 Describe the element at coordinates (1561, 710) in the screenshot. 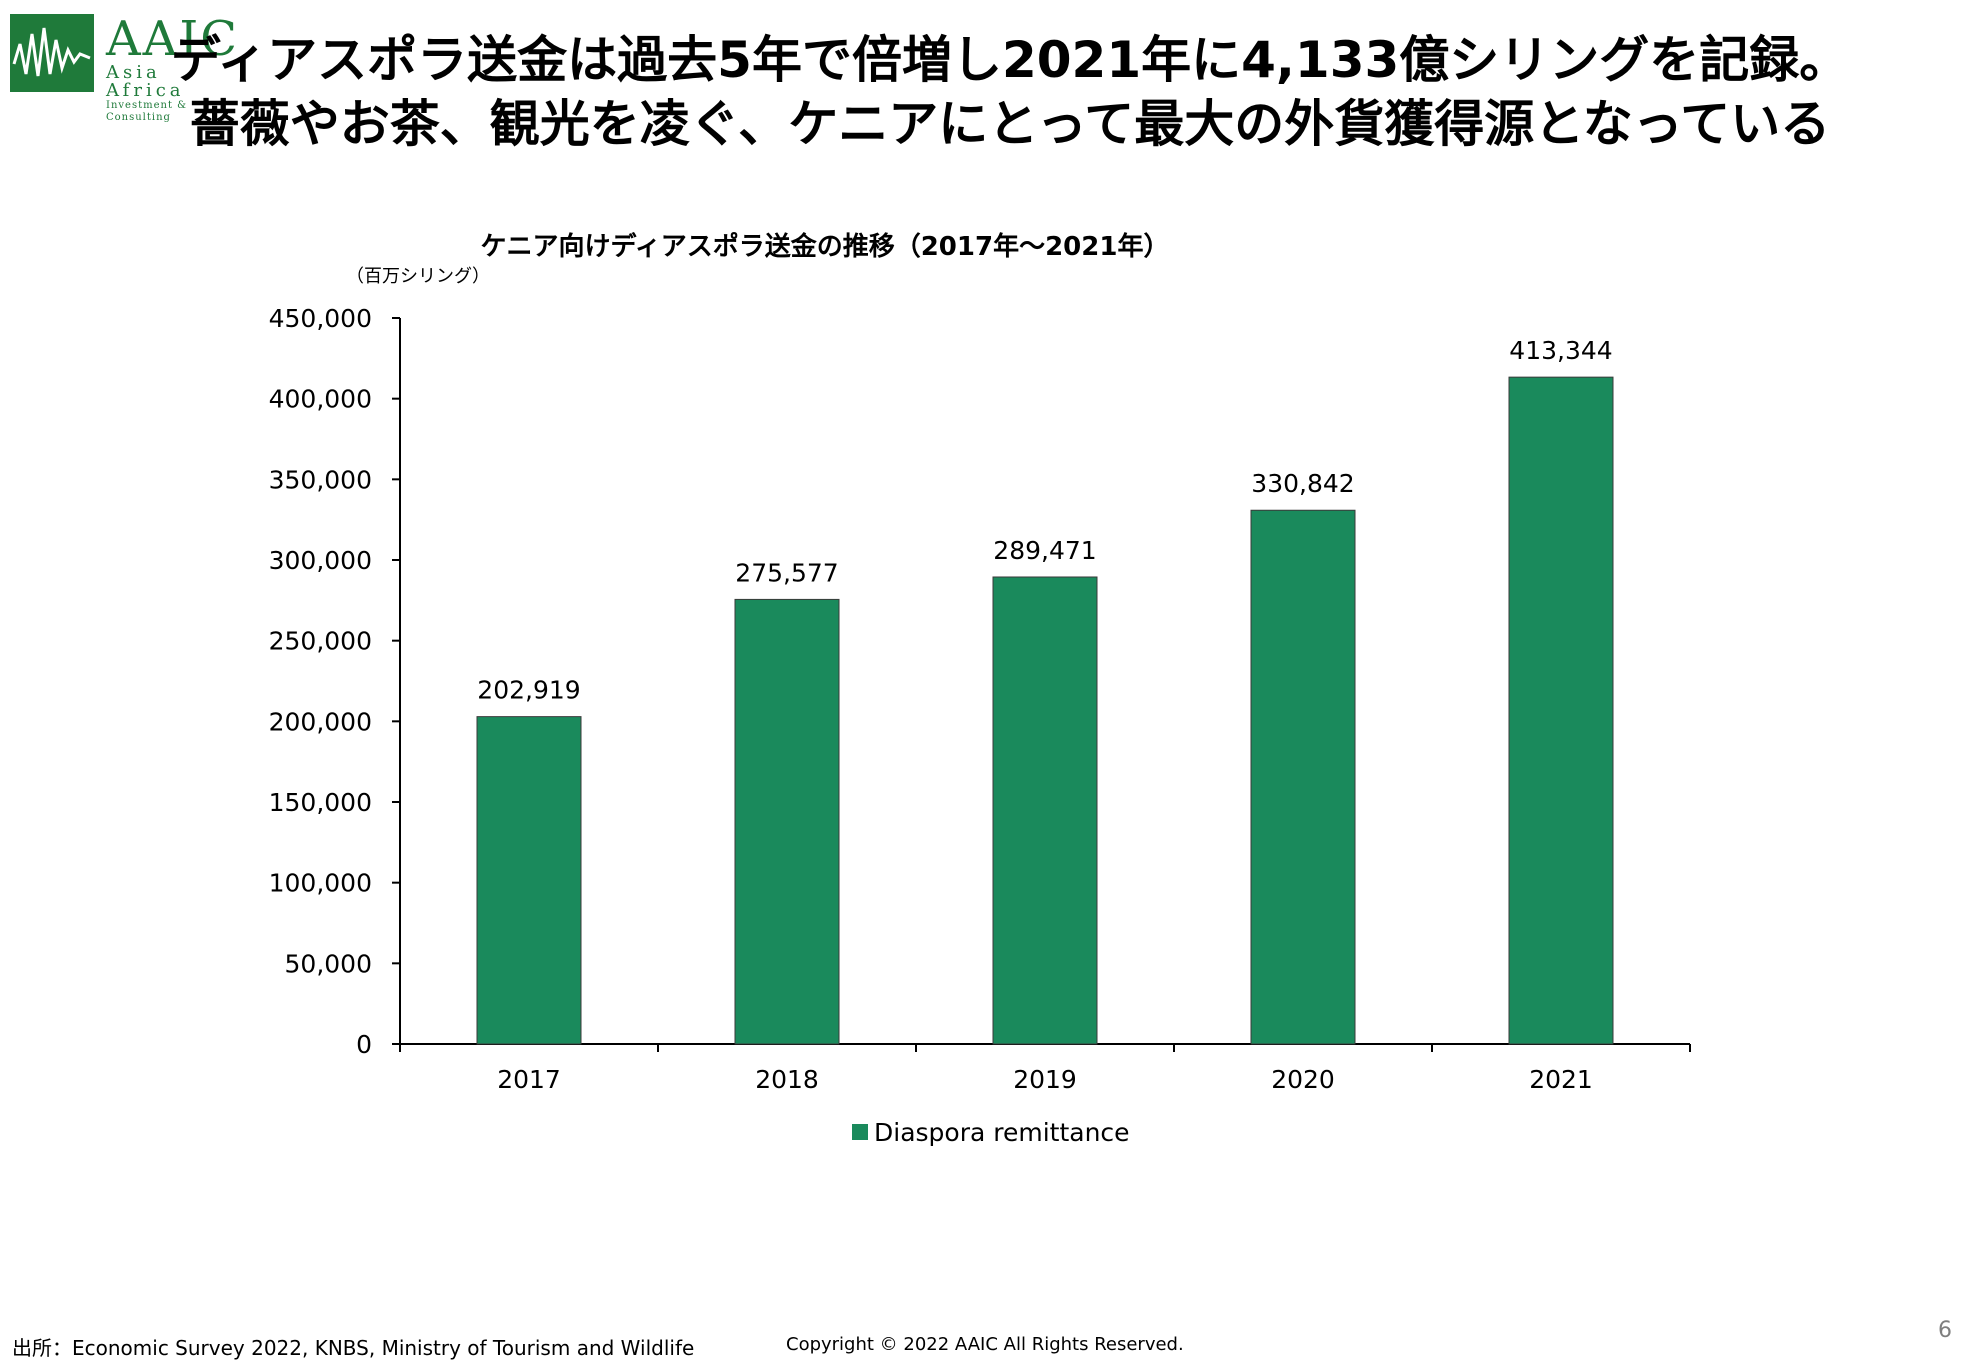

I see `bar-2021` at that location.